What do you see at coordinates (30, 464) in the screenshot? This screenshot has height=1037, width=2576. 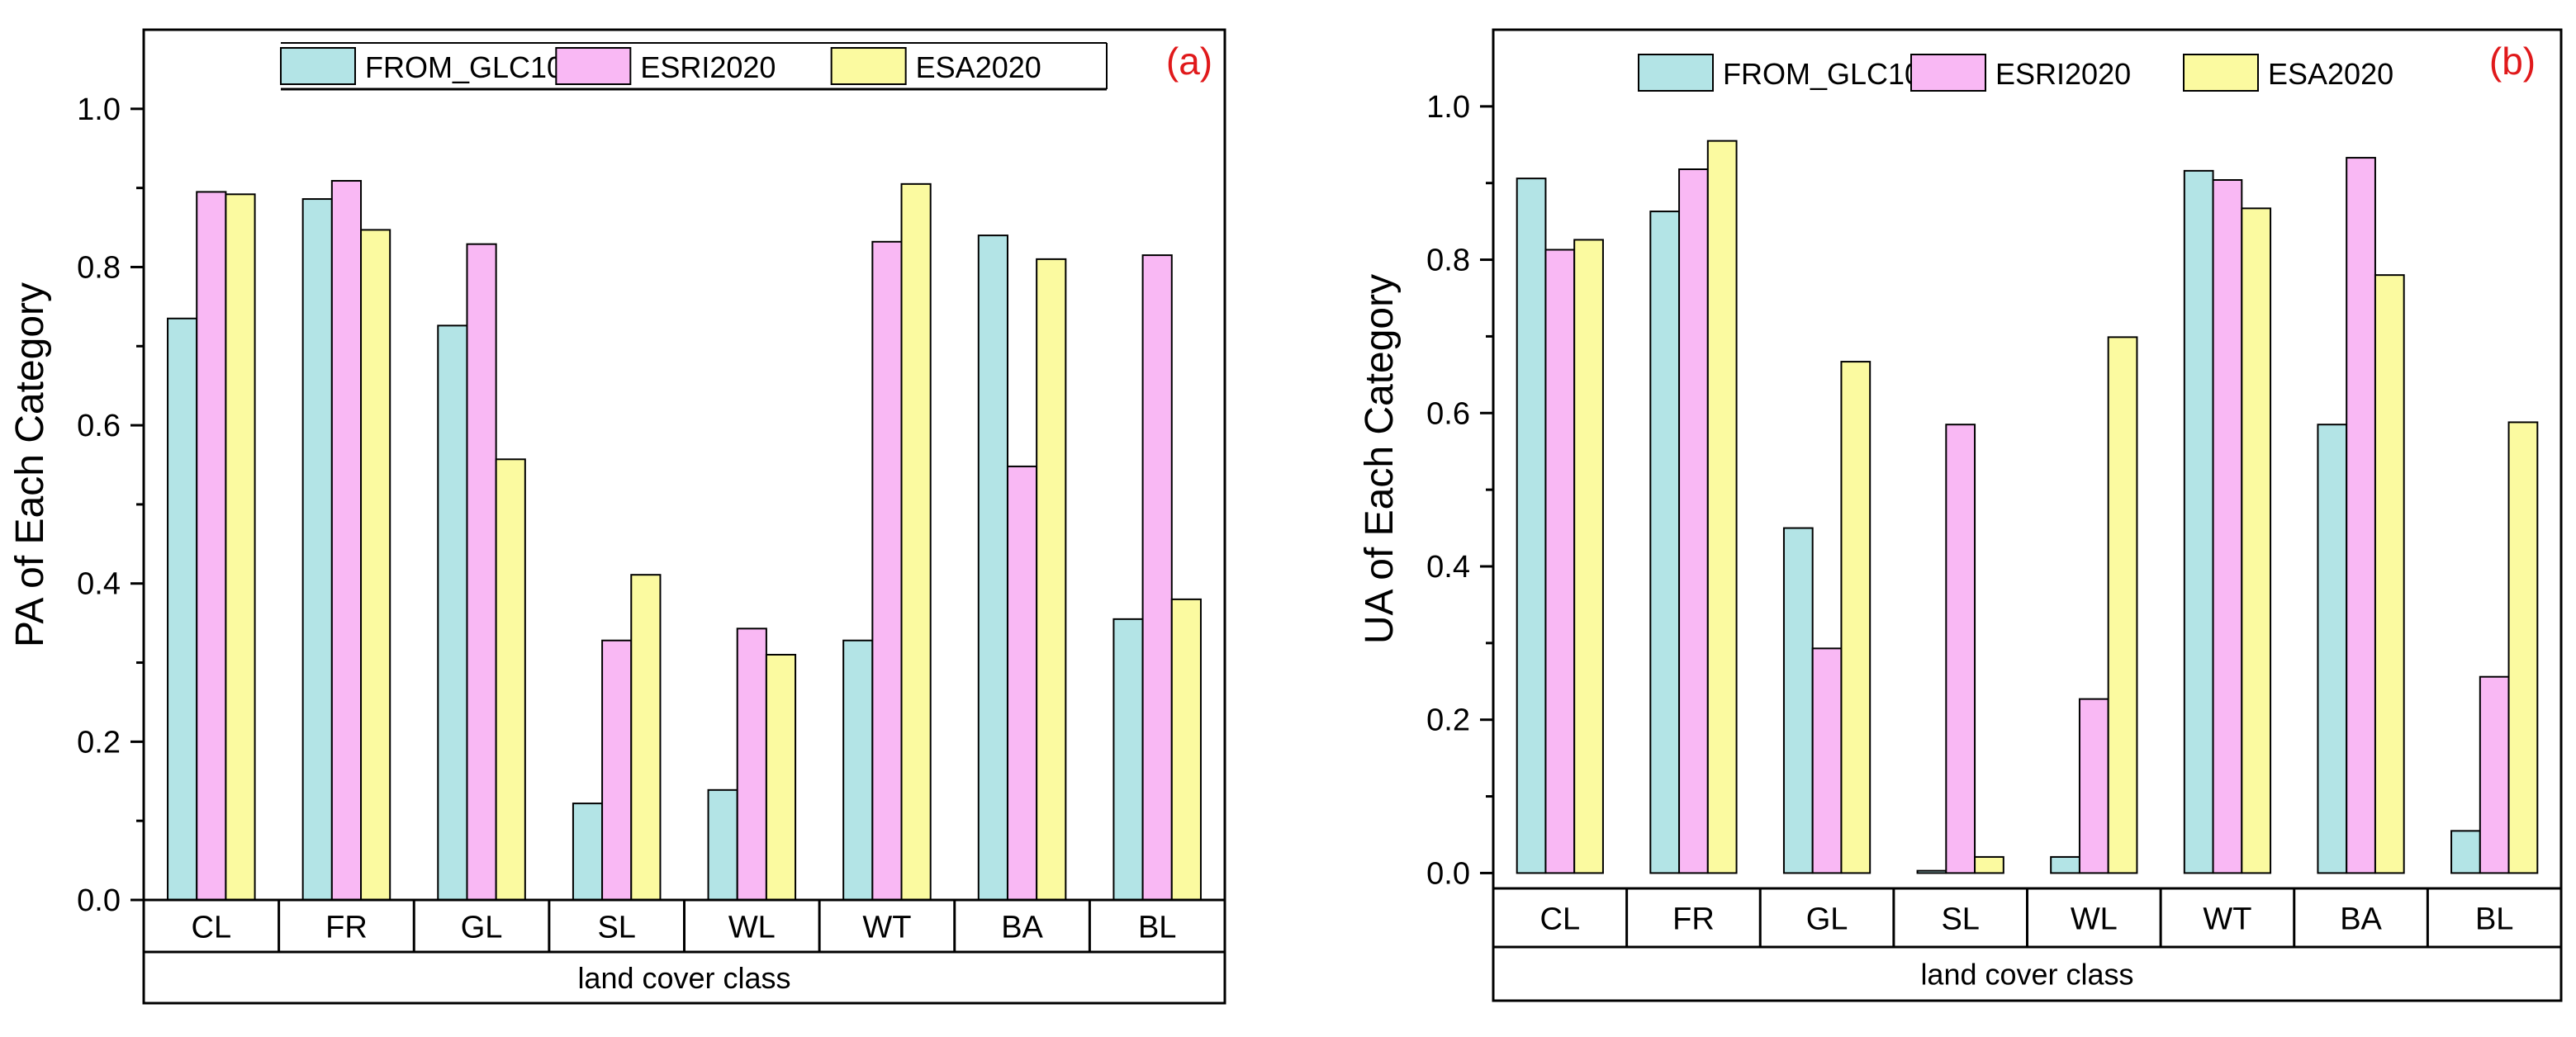 I see `y-axis-label: PA of Each Category` at bounding box center [30, 464].